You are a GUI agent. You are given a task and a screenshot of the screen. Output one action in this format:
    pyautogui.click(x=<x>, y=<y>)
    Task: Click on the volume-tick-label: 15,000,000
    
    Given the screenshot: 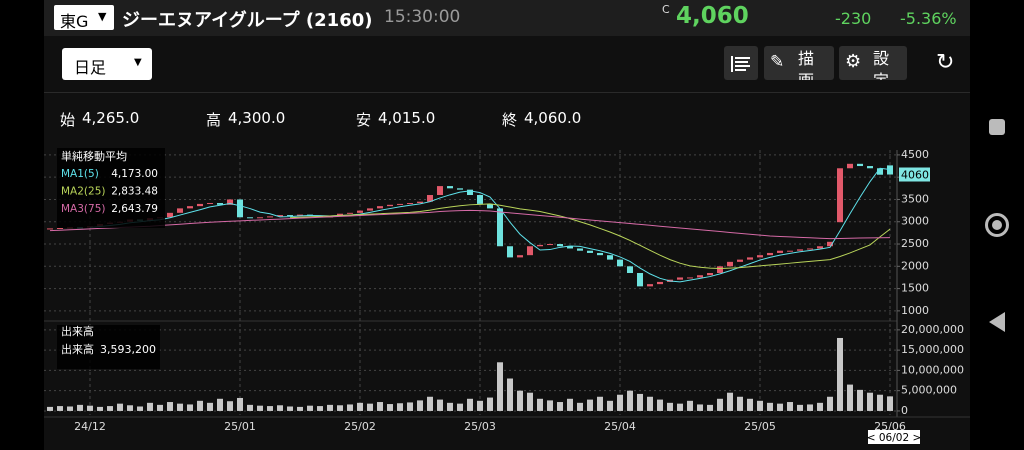 What is the action you would take?
    pyautogui.click(x=932, y=349)
    